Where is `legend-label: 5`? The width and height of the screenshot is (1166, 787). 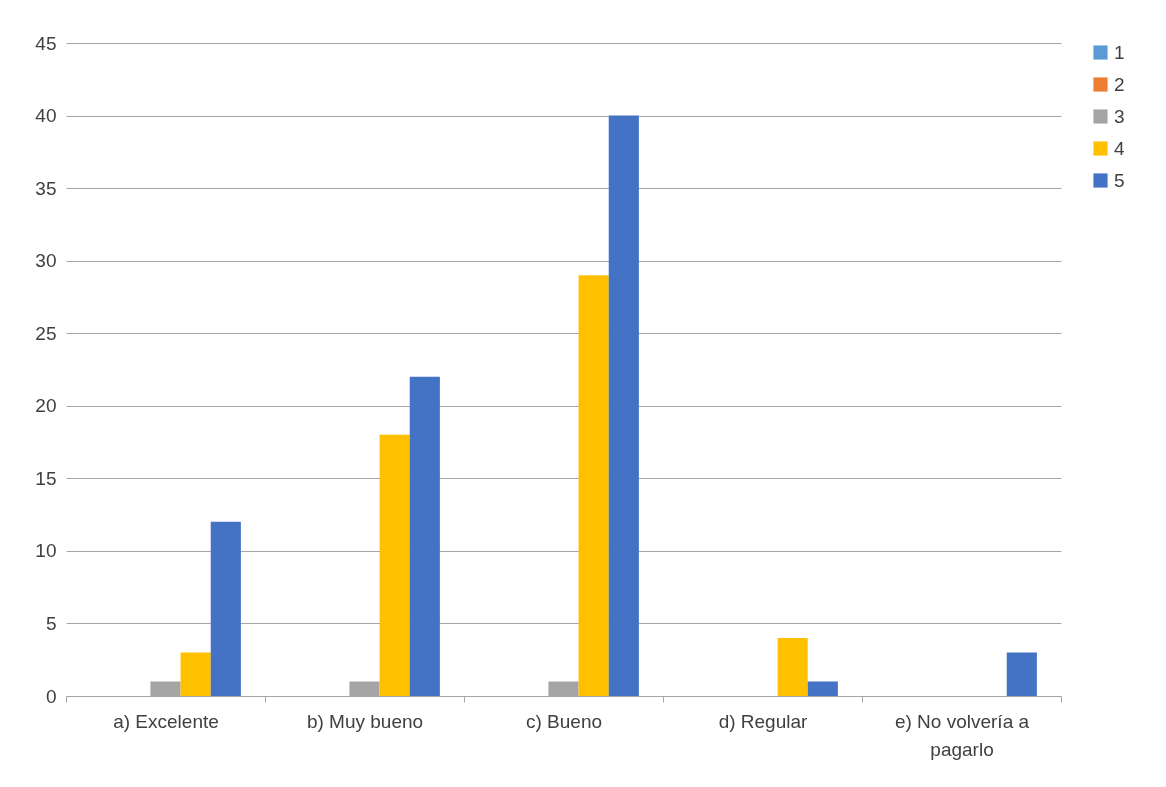 legend-label: 5 is located at coordinates (1119, 180).